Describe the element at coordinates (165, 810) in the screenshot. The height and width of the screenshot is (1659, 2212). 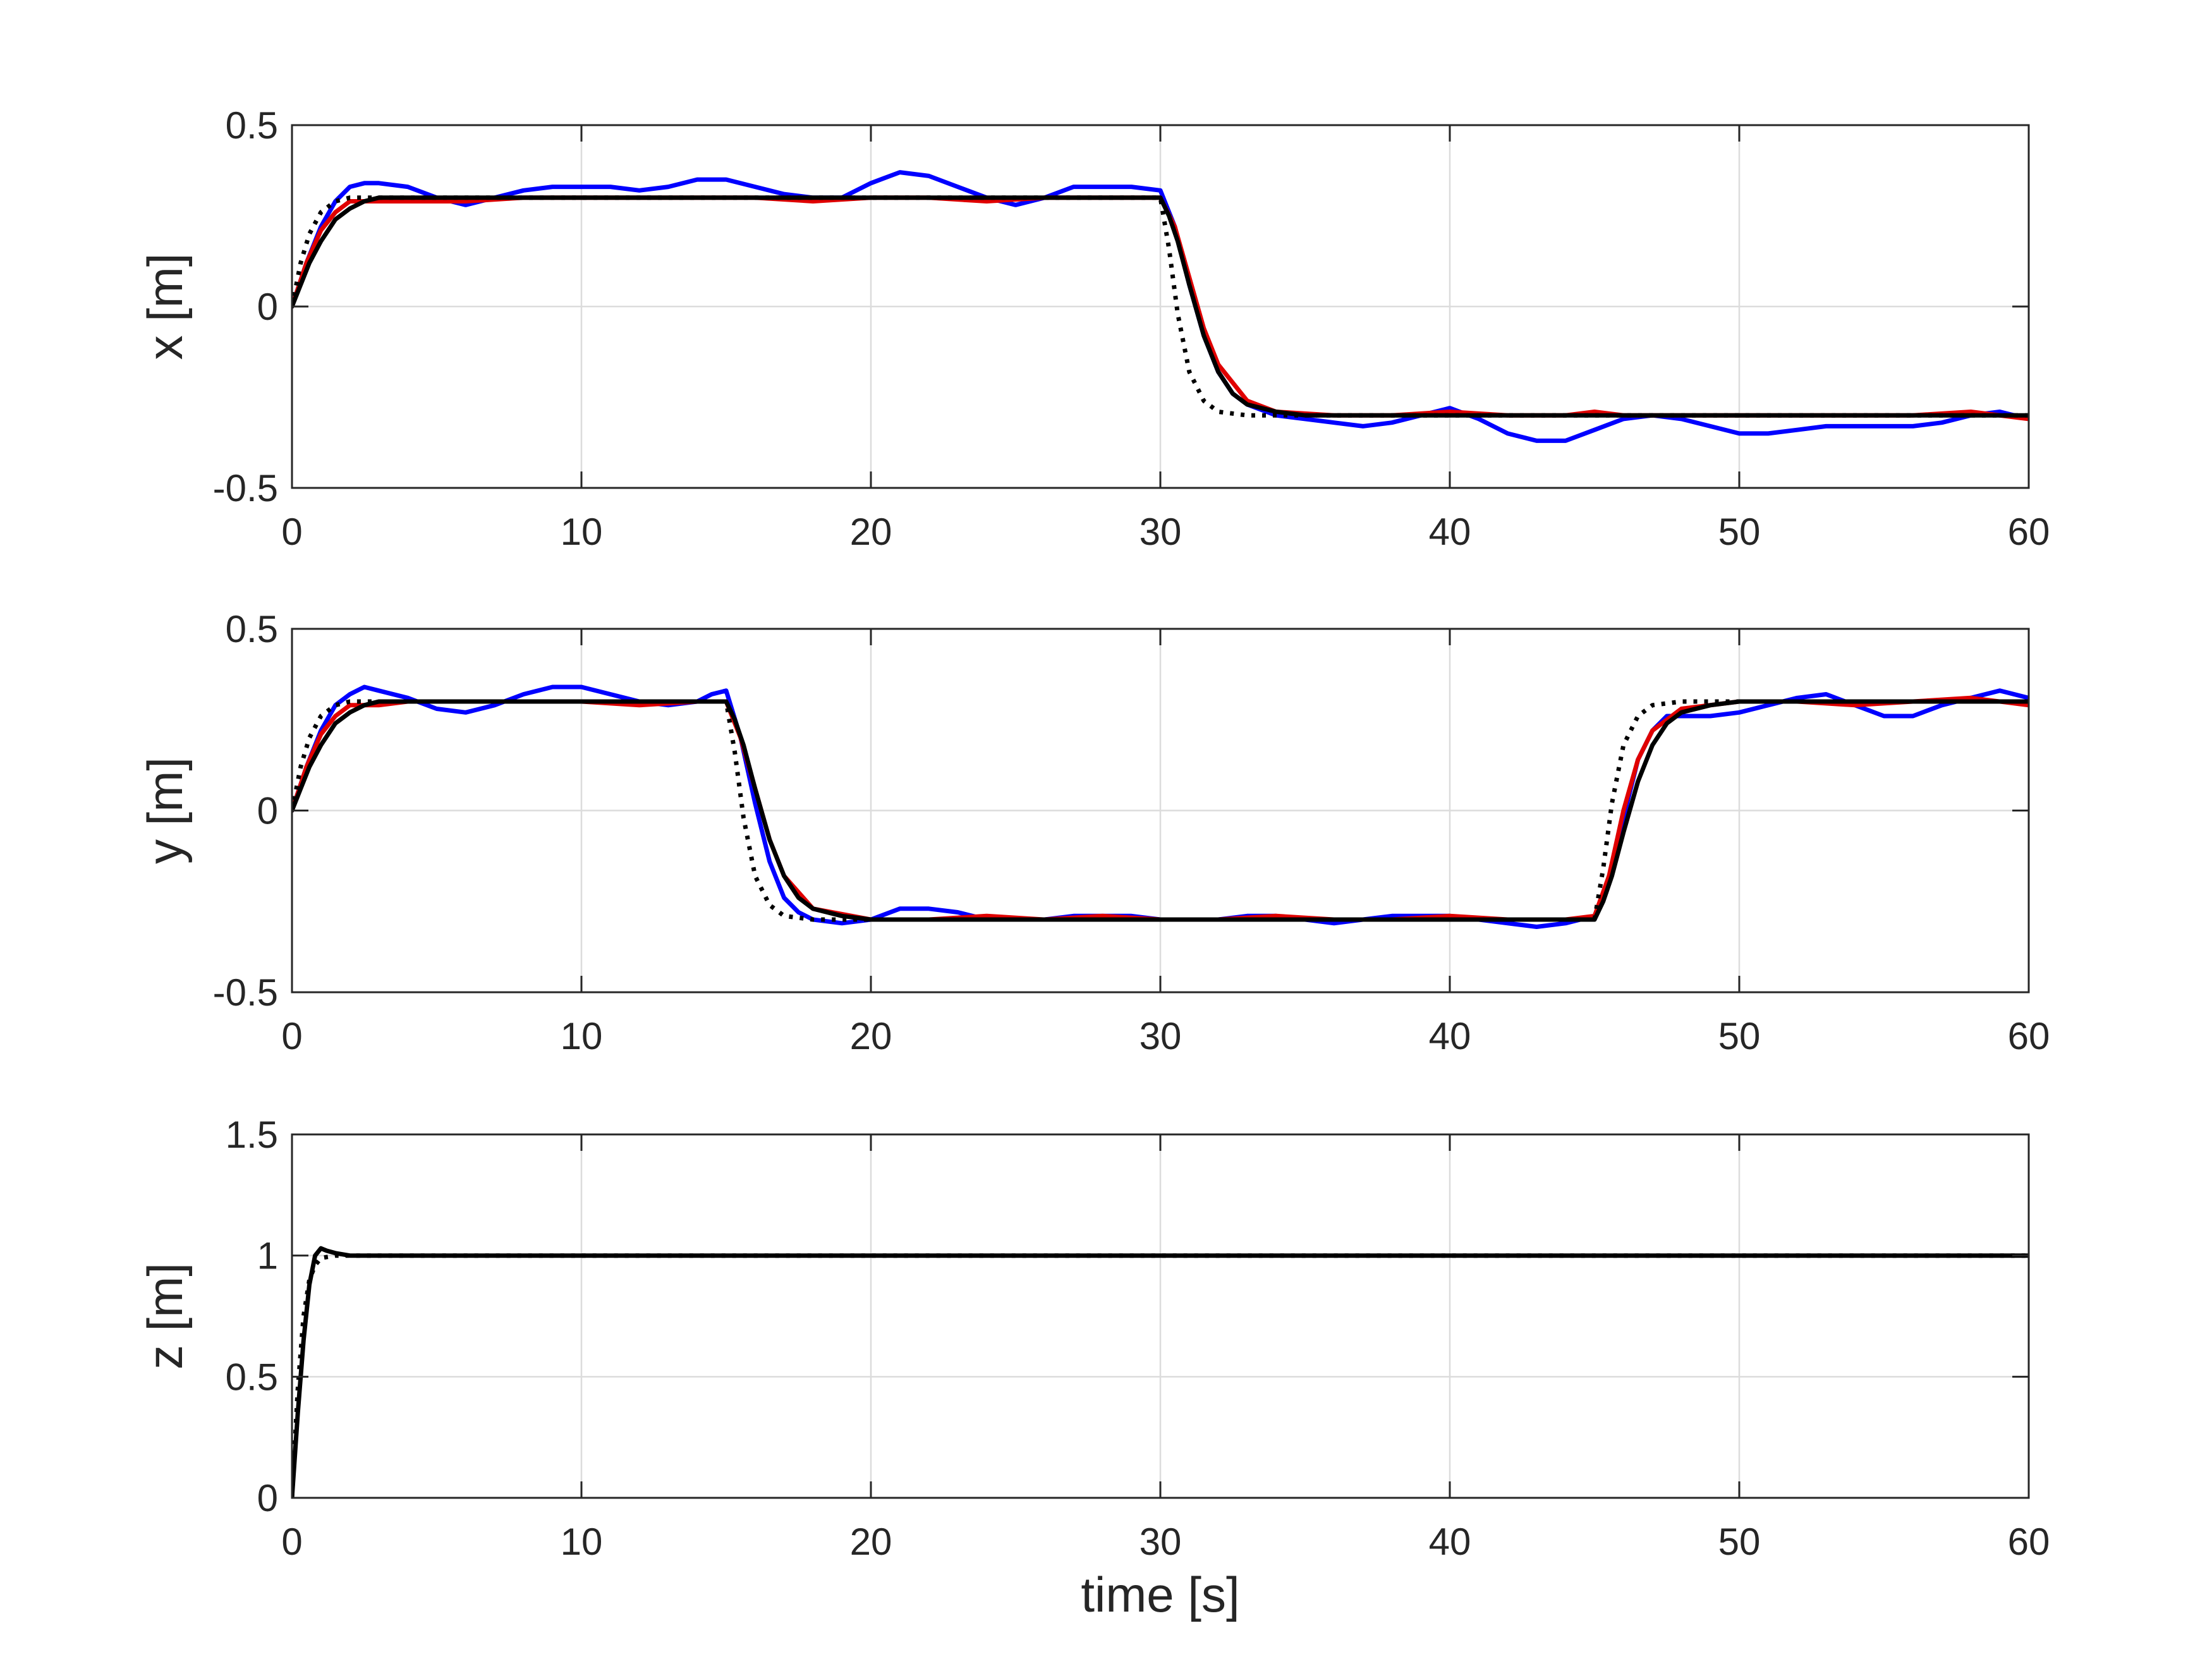
I see `y-axis-label: y [m]` at that location.